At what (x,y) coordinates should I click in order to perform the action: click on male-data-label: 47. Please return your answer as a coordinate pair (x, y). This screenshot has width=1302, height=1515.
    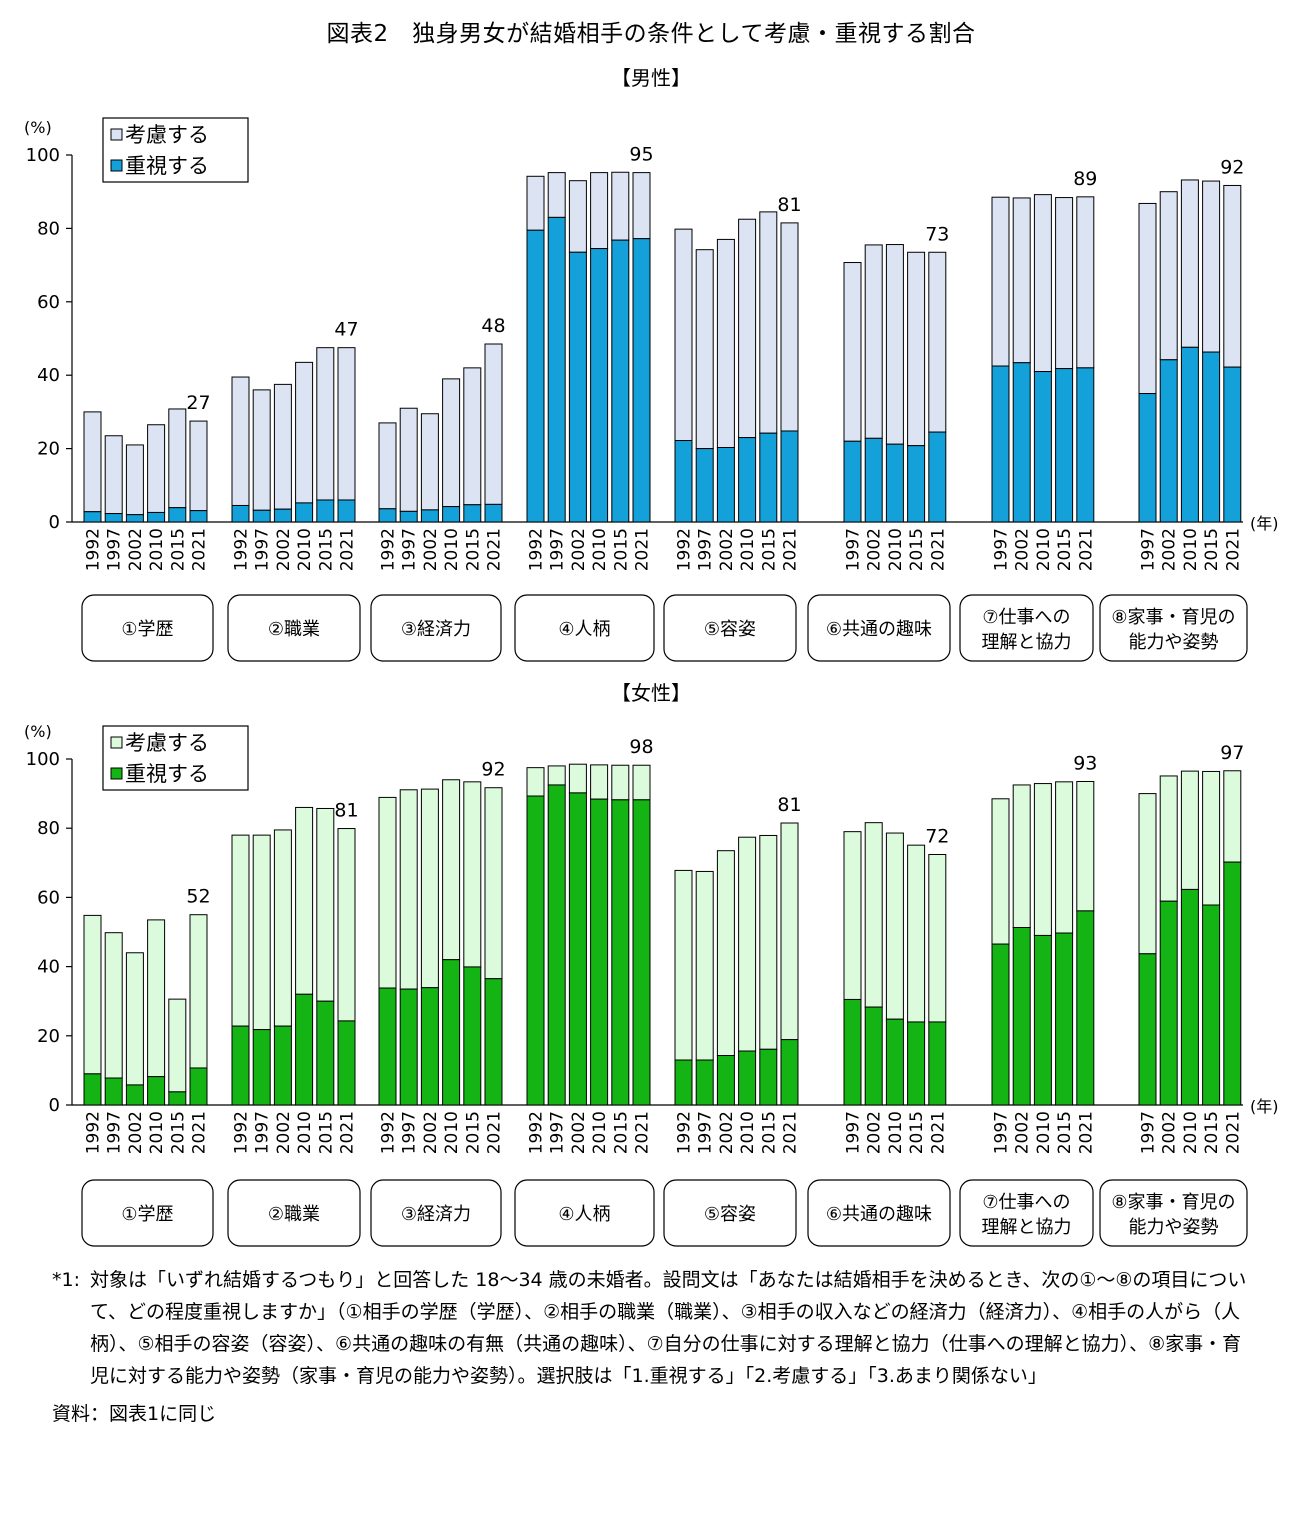
    Looking at the image, I should click on (346, 330).